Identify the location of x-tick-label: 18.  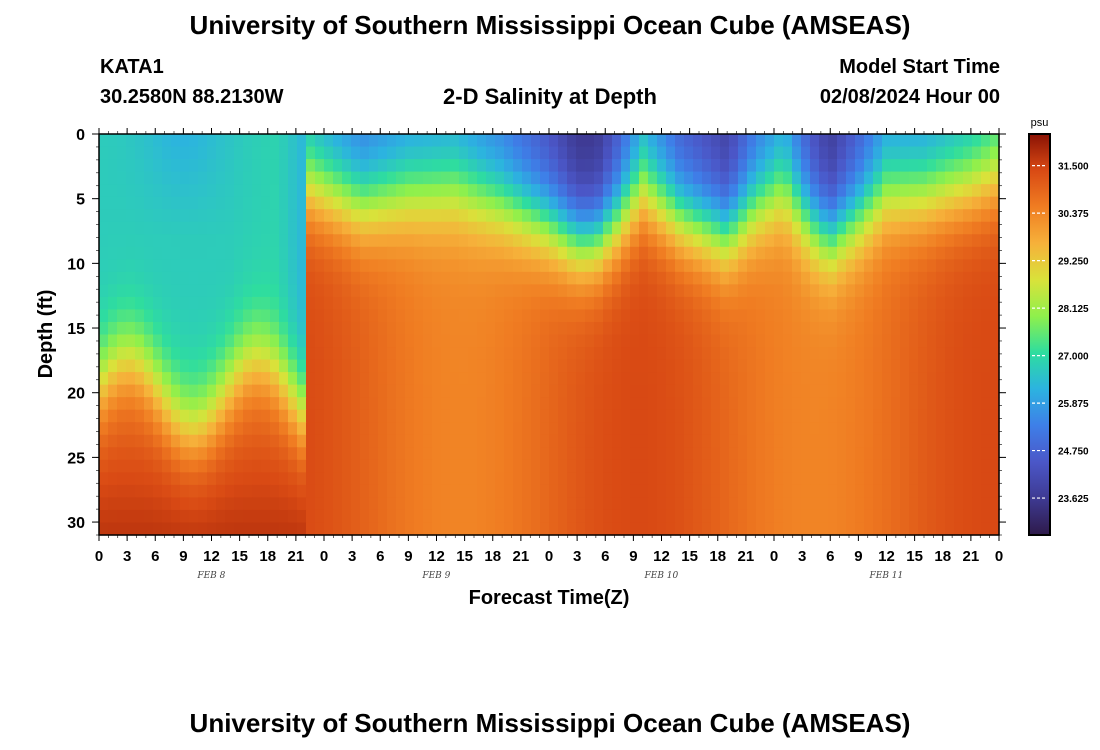
(942, 556).